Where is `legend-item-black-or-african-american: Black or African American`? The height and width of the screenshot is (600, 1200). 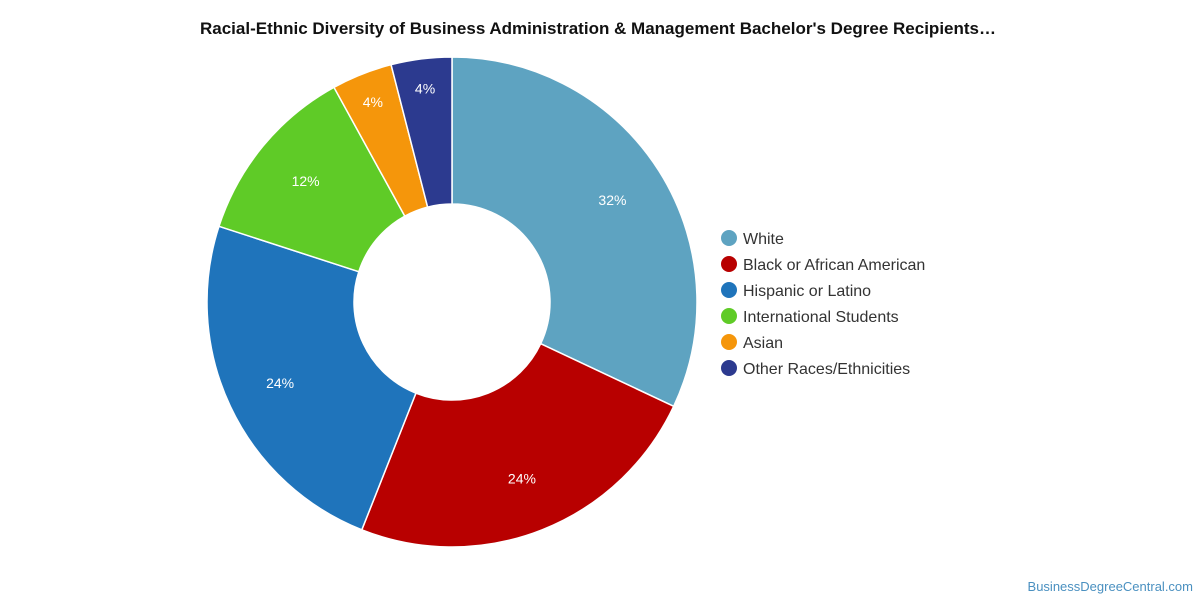 legend-item-black-or-african-american: Black or African American is located at coordinates (823, 265).